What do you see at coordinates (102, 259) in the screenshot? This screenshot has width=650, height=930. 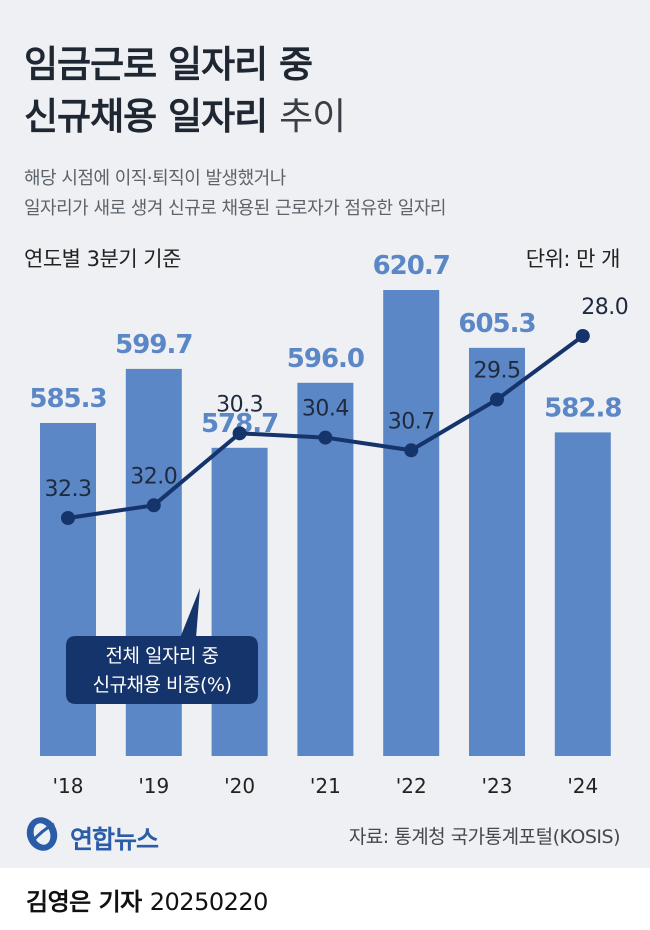 I see `basis-note: 연도별 3분기 기준` at bounding box center [102, 259].